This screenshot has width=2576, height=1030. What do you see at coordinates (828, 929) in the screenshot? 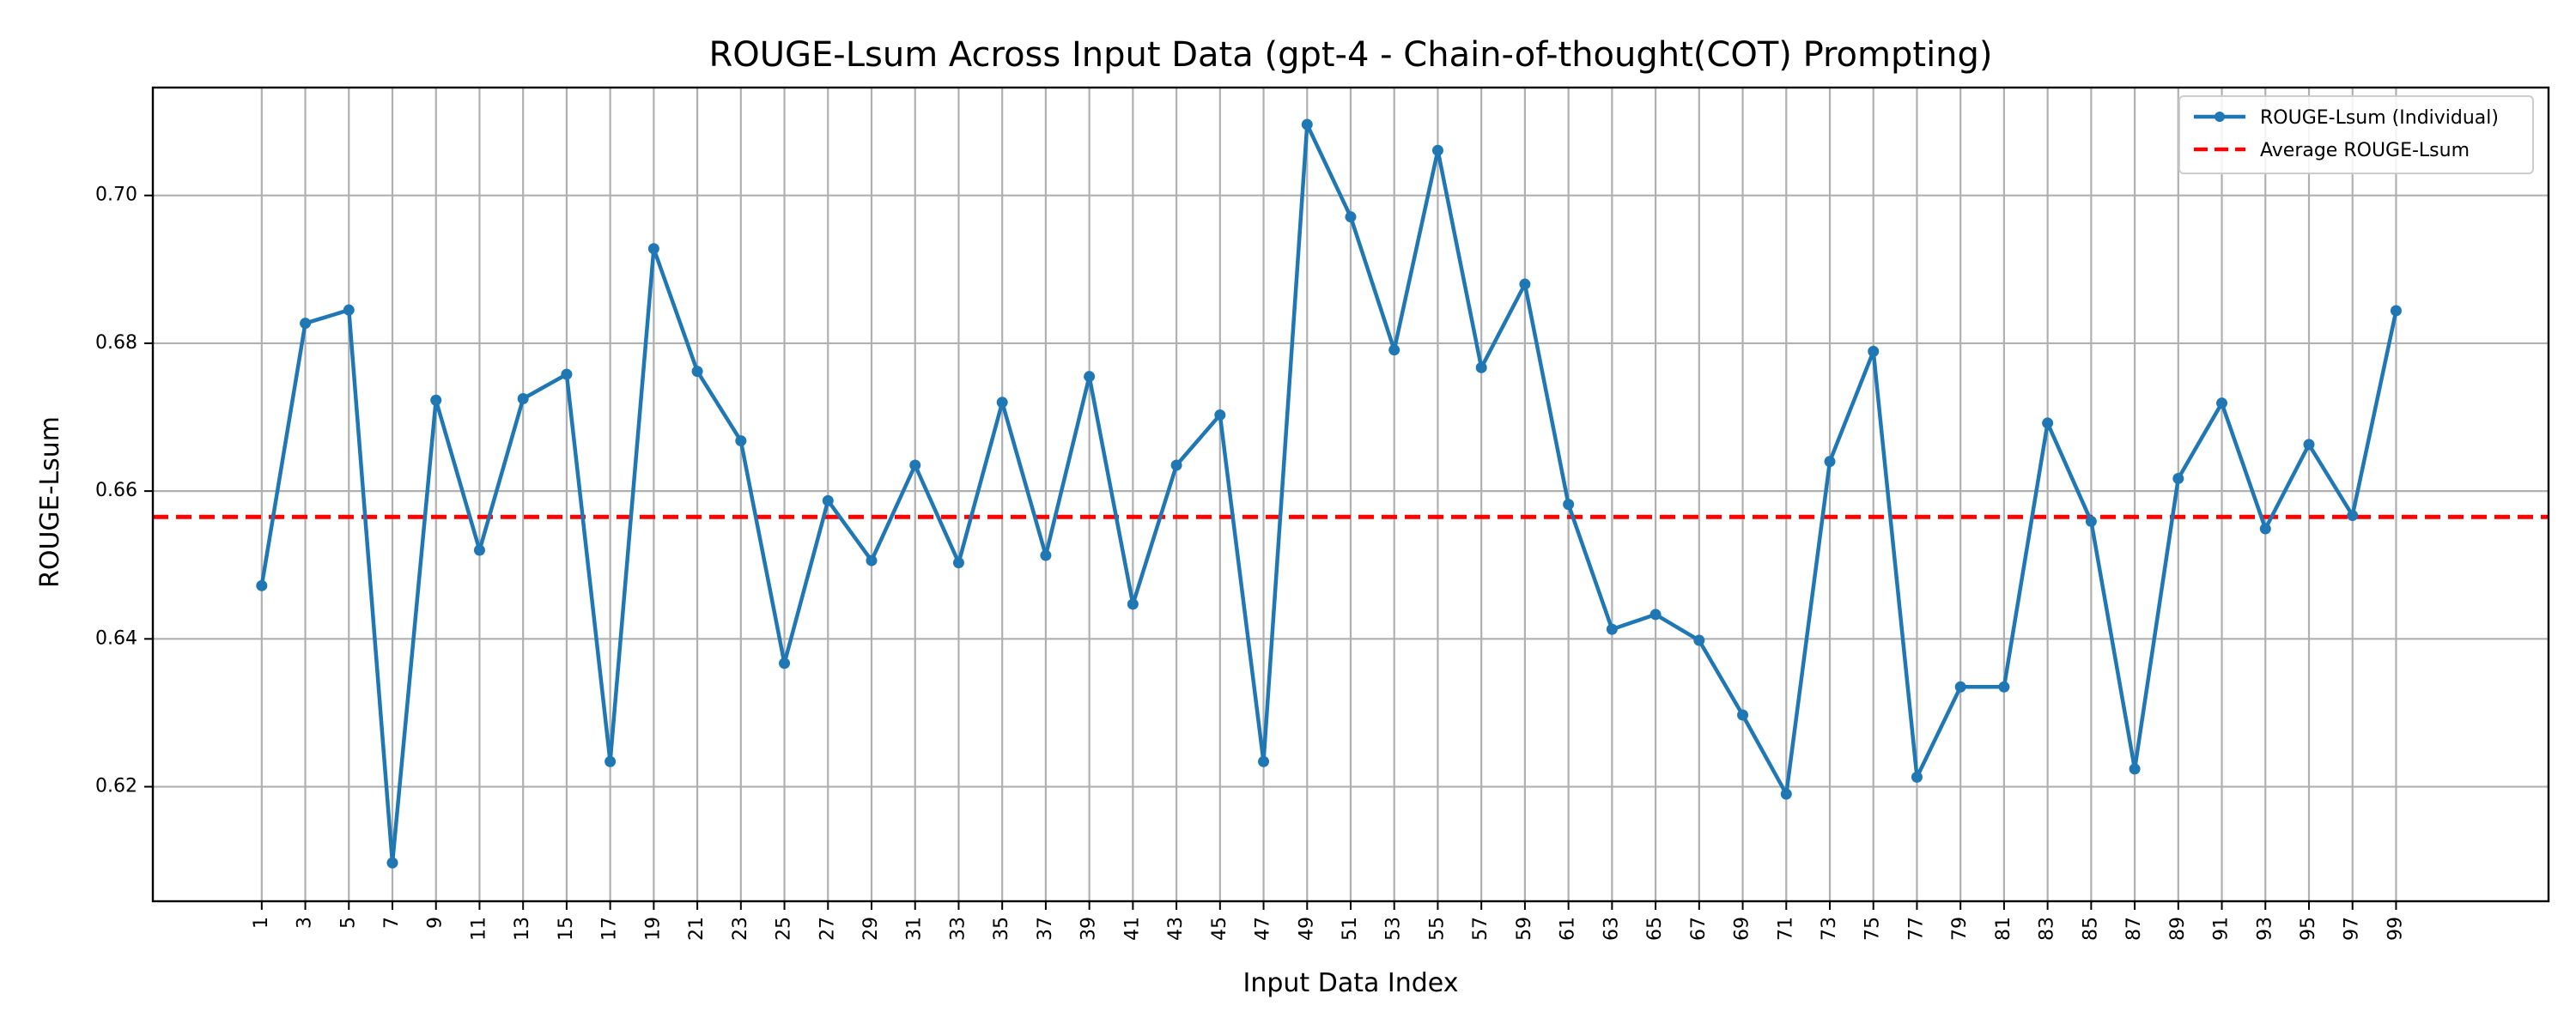
I see `x-tick-label: 27` at bounding box center [828, 929].